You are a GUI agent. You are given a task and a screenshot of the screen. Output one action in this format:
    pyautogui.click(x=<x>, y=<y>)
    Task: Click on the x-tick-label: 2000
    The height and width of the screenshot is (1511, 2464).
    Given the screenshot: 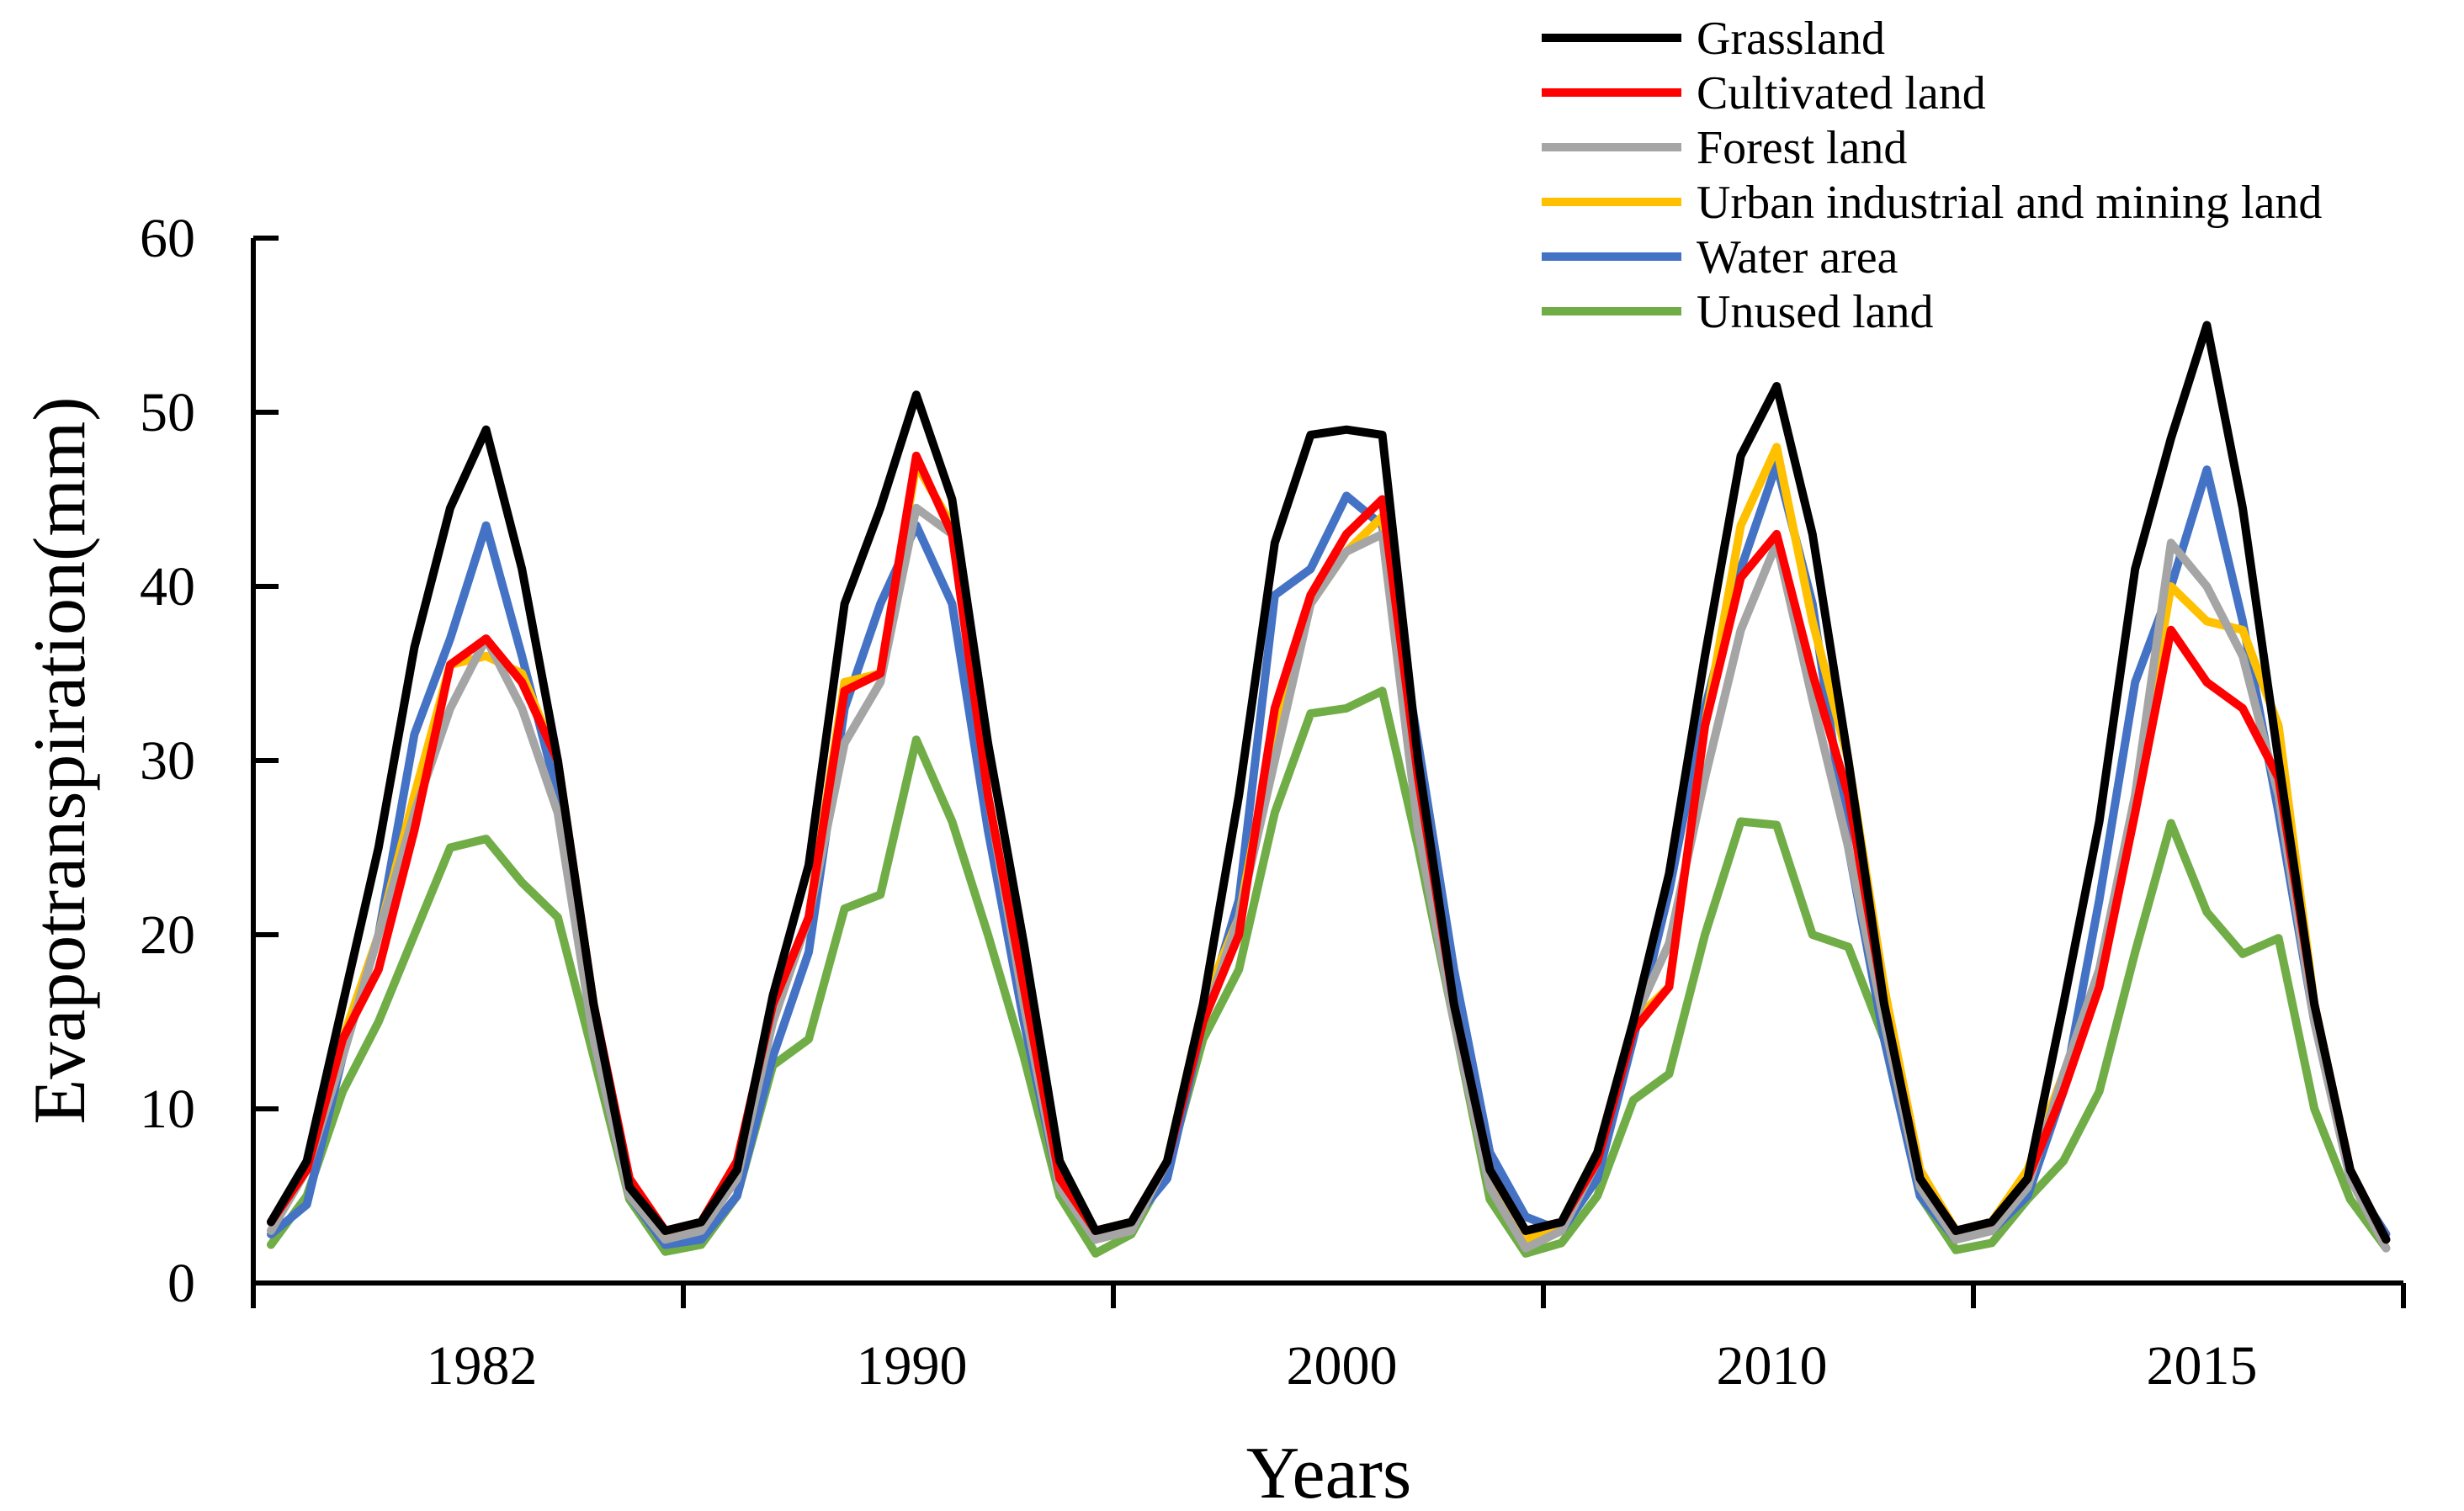 What is the action you would take?
    pyautogui.click(x=1342, y=1366)
    